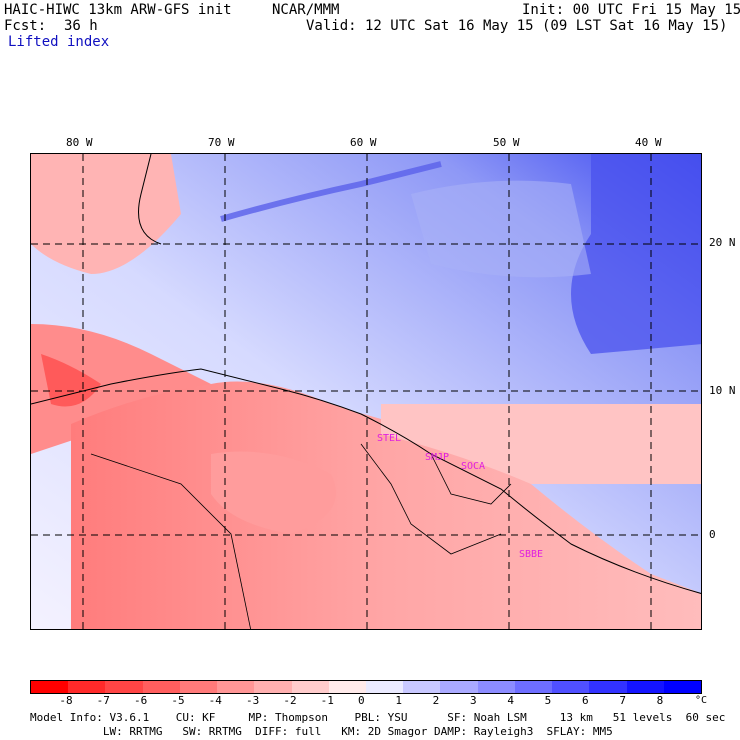 The width and height of the screenshot is (740, 740). Describe the element at coordinates (585, 700) in the screenshot. I see `colorbar-tick-label: 6` at that location.